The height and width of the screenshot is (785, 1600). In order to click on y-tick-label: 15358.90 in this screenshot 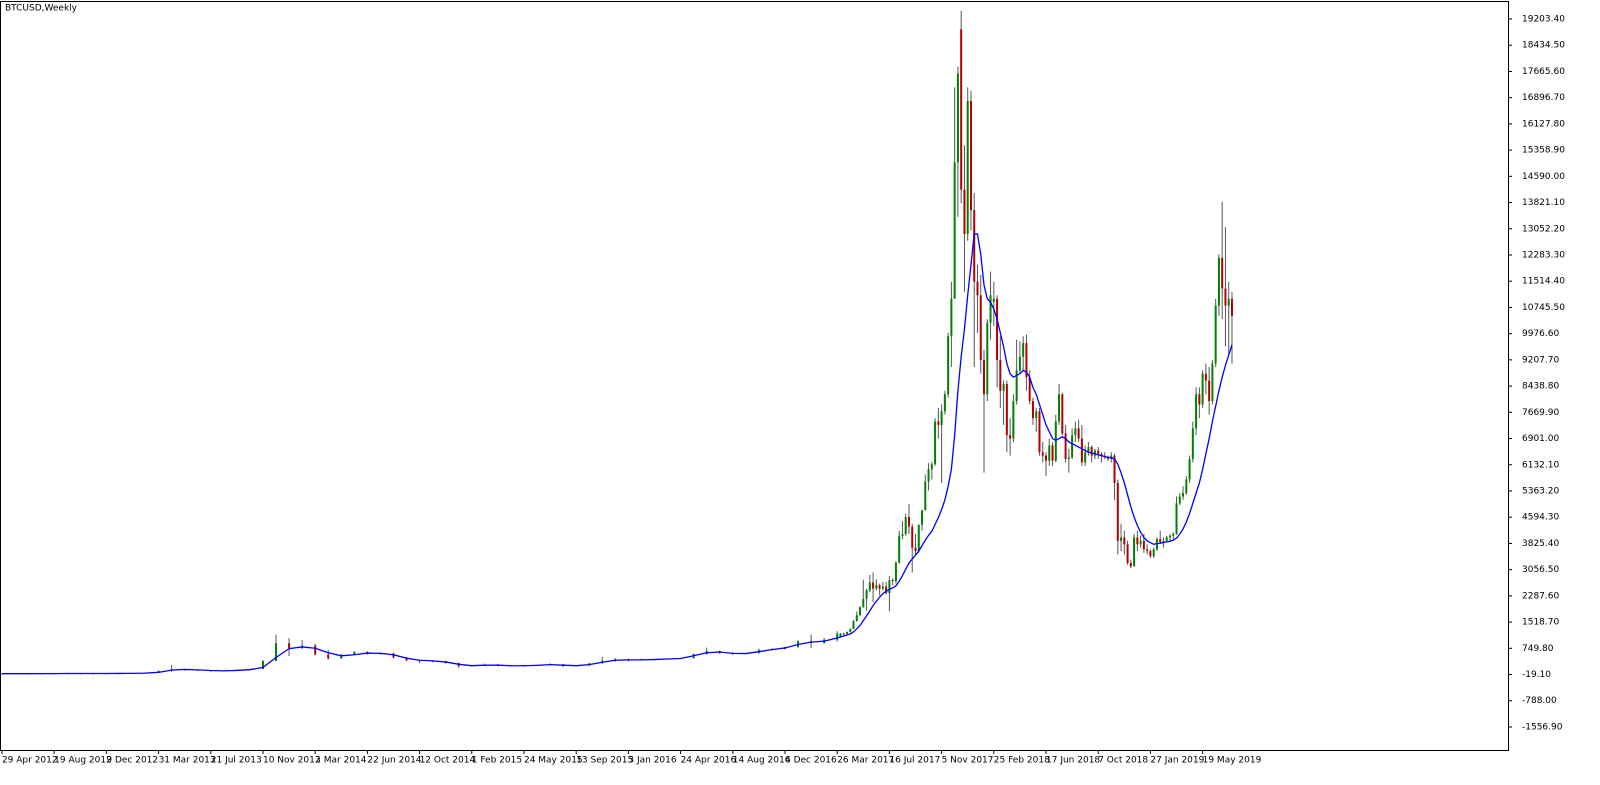, I will do `click(1543, 151)`.